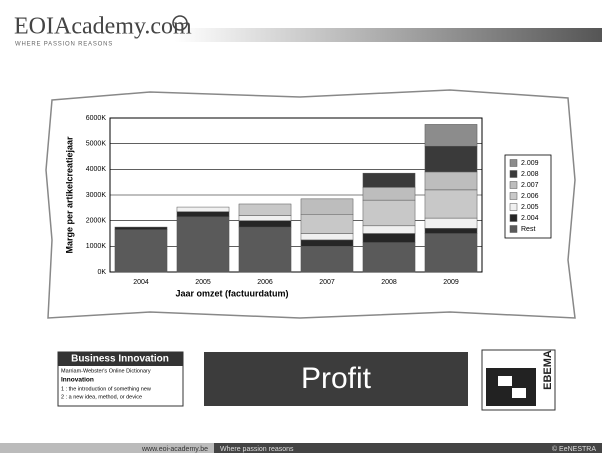  Describe the element at coordinates (203, 282) in the screenshot. I see `x-tick-label: 2005` at that location.